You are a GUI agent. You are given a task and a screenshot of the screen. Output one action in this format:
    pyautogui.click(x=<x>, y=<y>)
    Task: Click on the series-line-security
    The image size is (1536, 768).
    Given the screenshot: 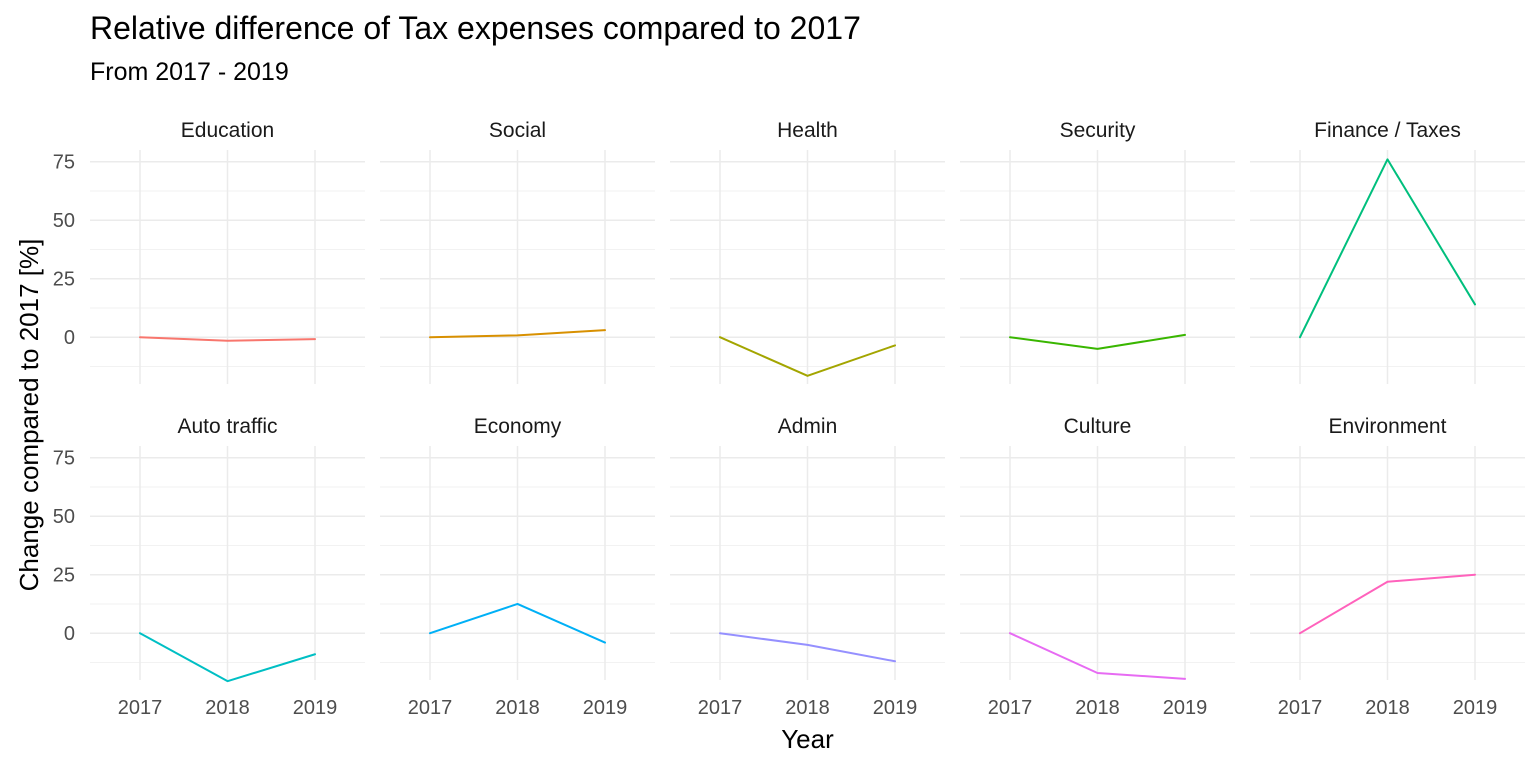 What is the action you would take?
    pyautogui.click(x=1097, y=341)
    